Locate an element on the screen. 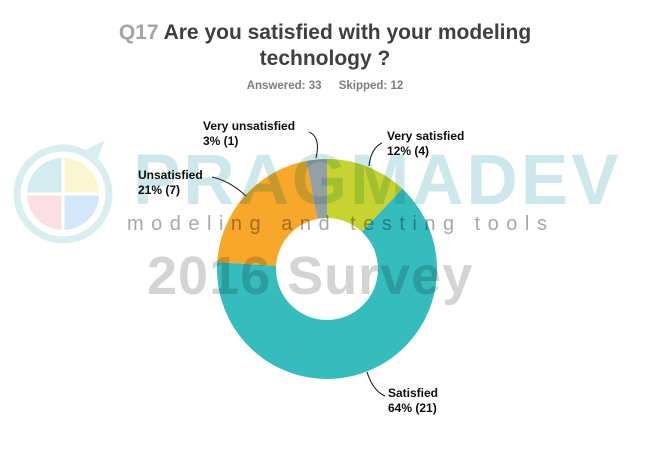 Image resolution: width=650 pixels, height=457 pixels. callout-label: Satisfied is located at coordinates (413, 393).